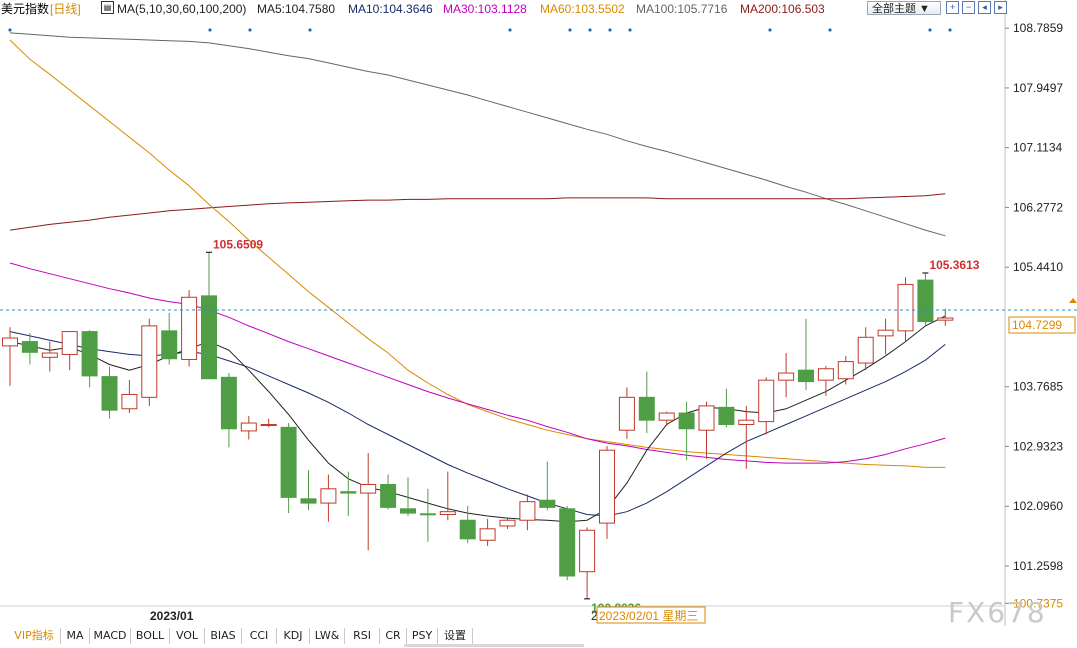  What do you see at coordinates (904, 8) in the screenshot?
I see `theme-select-button: 全部主题 ▼` at bounding box center [904, 8].